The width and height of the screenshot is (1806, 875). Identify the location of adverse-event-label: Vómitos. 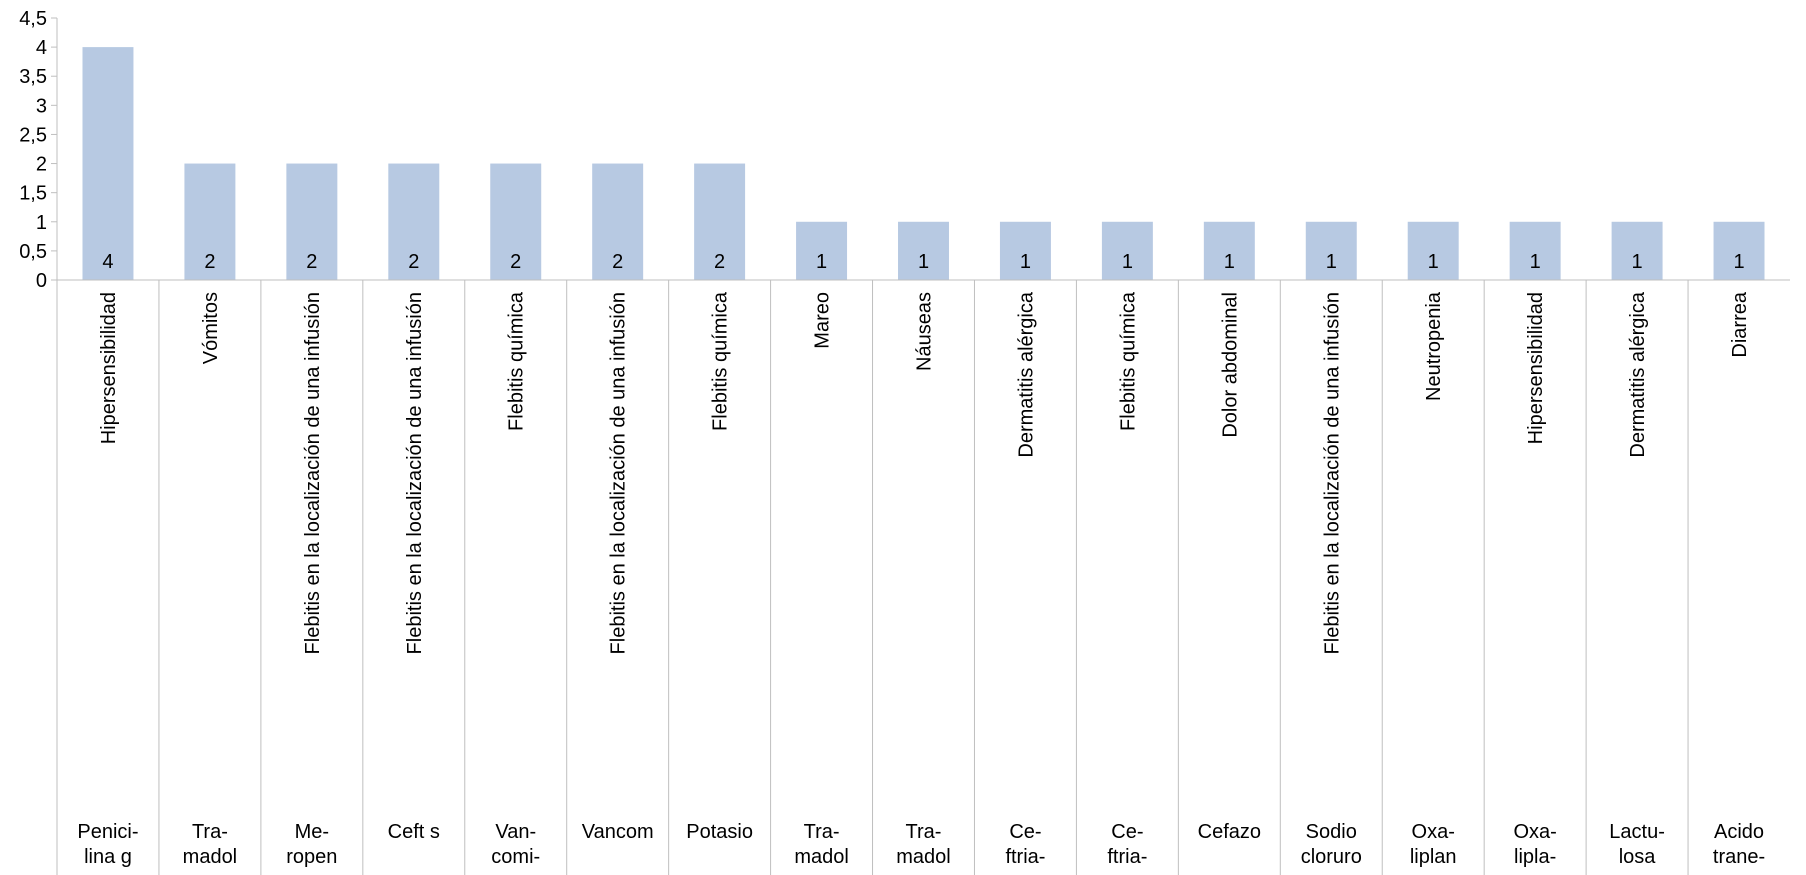
(211, 328).